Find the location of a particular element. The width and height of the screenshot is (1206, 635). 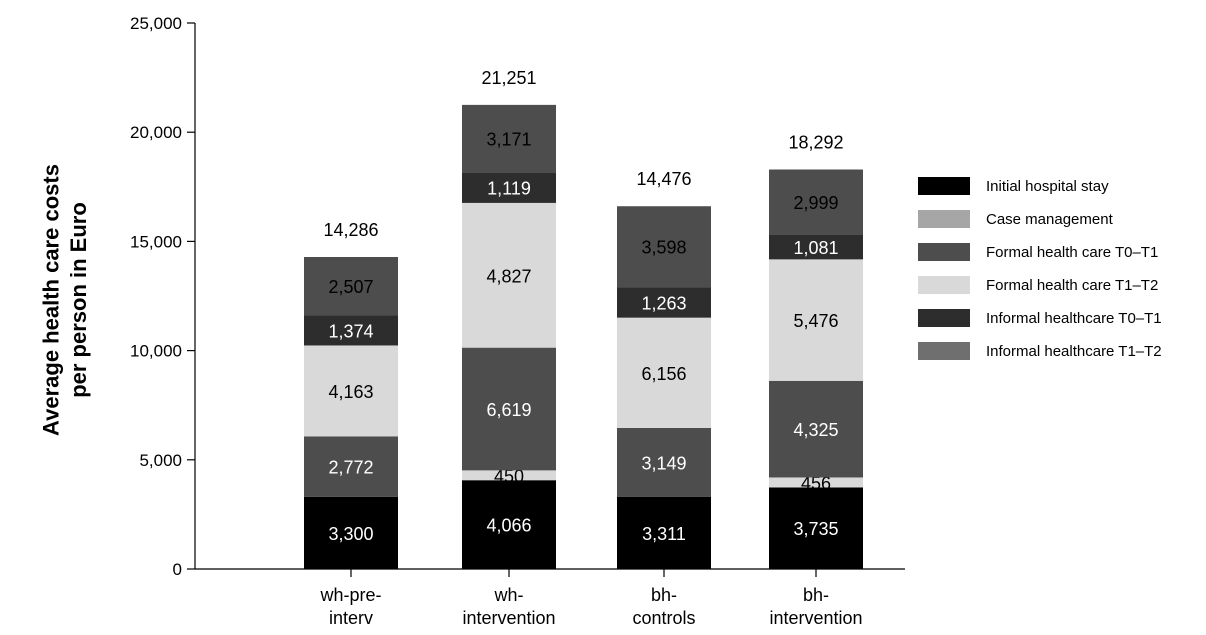

bar-segment-label: 2,772 is located at coordinates (350, 468).